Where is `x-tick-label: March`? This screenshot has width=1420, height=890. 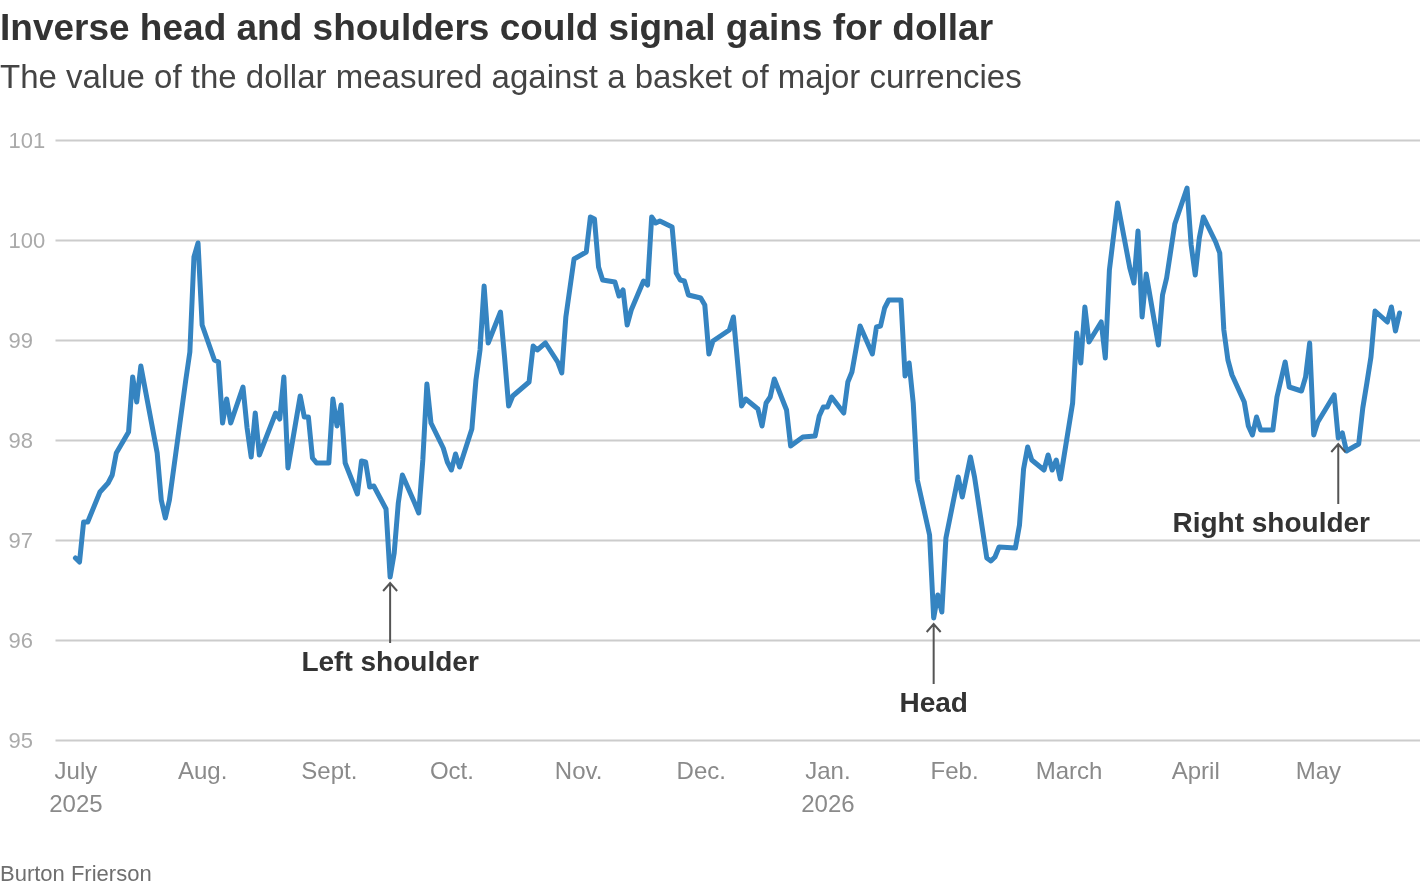 x-tick-label: March is located at coordinates (1069, 770).